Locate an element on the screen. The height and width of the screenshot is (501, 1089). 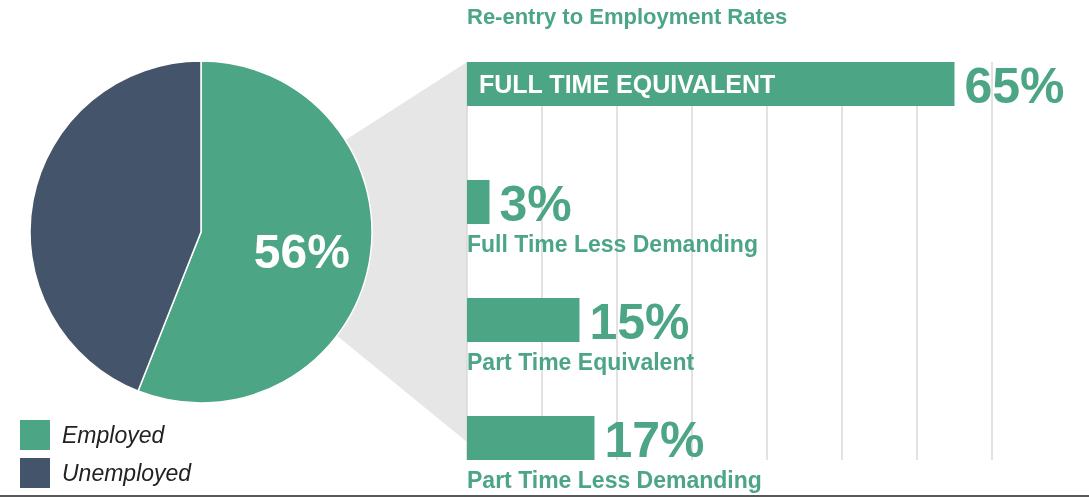
legend-label: Unemployed is located at coordinates (127, 473).